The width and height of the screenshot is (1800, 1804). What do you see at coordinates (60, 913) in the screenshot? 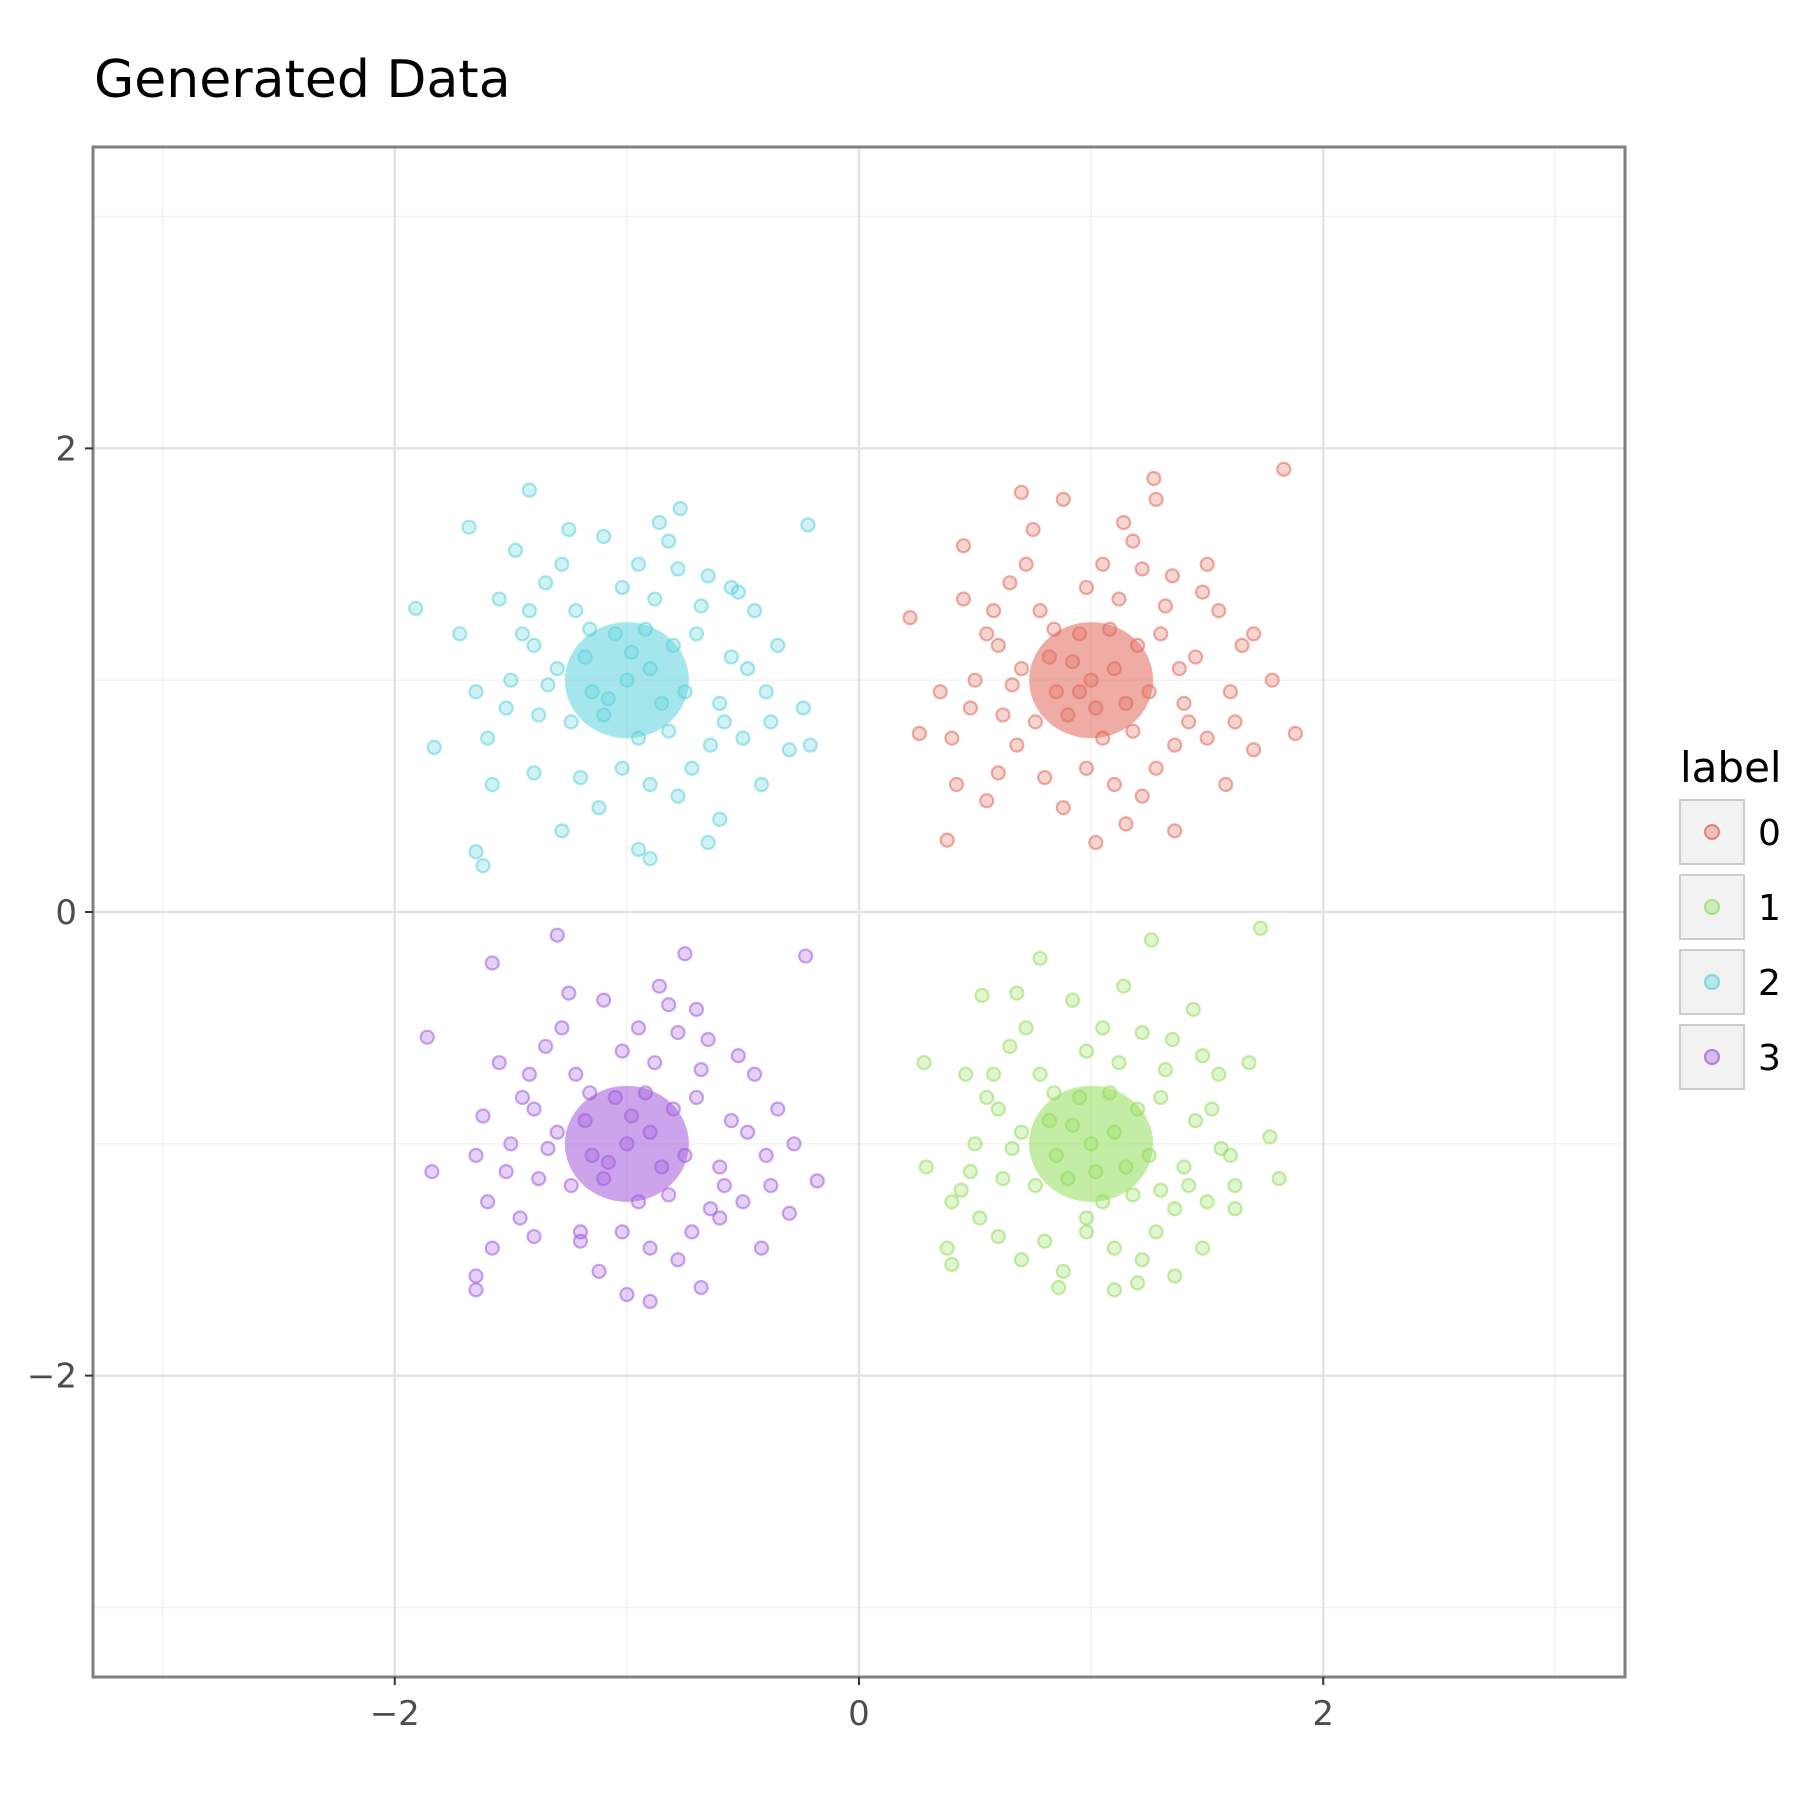
I see `y-axis: −2 0 2` at bounding box center [60, 913].